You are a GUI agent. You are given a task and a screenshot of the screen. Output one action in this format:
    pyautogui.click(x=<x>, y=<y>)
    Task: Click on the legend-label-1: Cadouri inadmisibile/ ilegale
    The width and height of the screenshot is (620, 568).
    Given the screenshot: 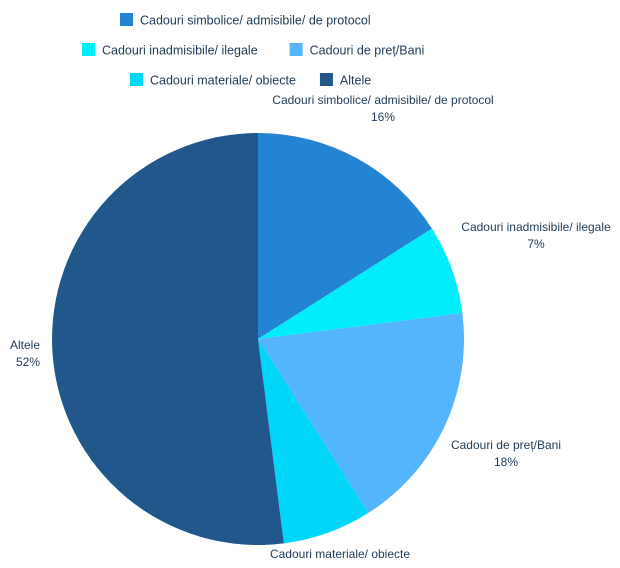 What is the action you would take?
    pyautogui.click(x=180, y=51)
    